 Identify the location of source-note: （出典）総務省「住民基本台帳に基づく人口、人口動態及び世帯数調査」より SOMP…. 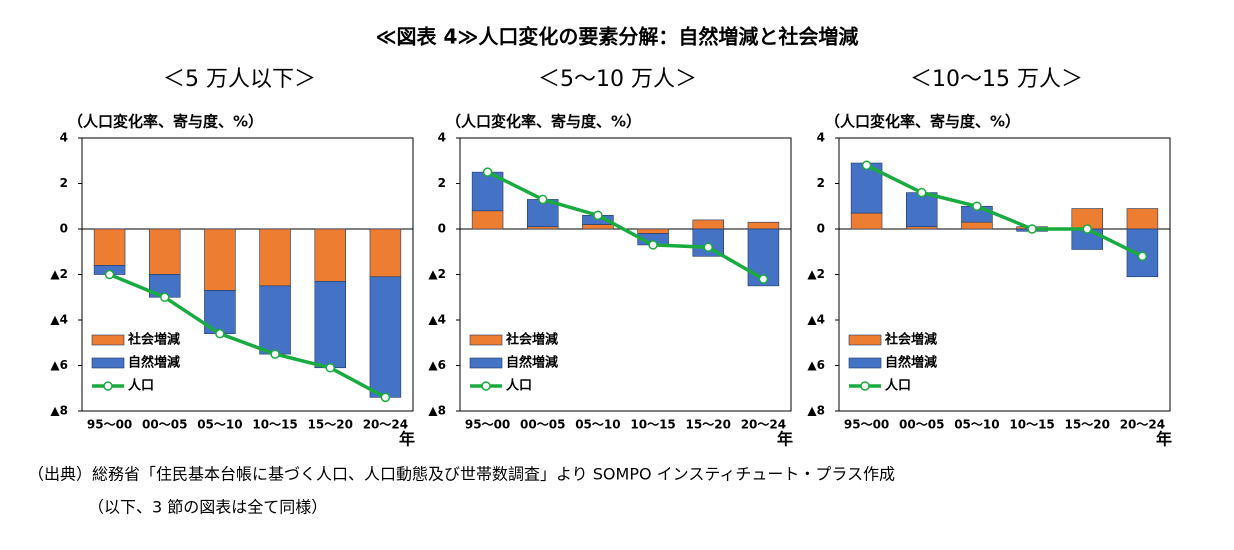
(461, 474).